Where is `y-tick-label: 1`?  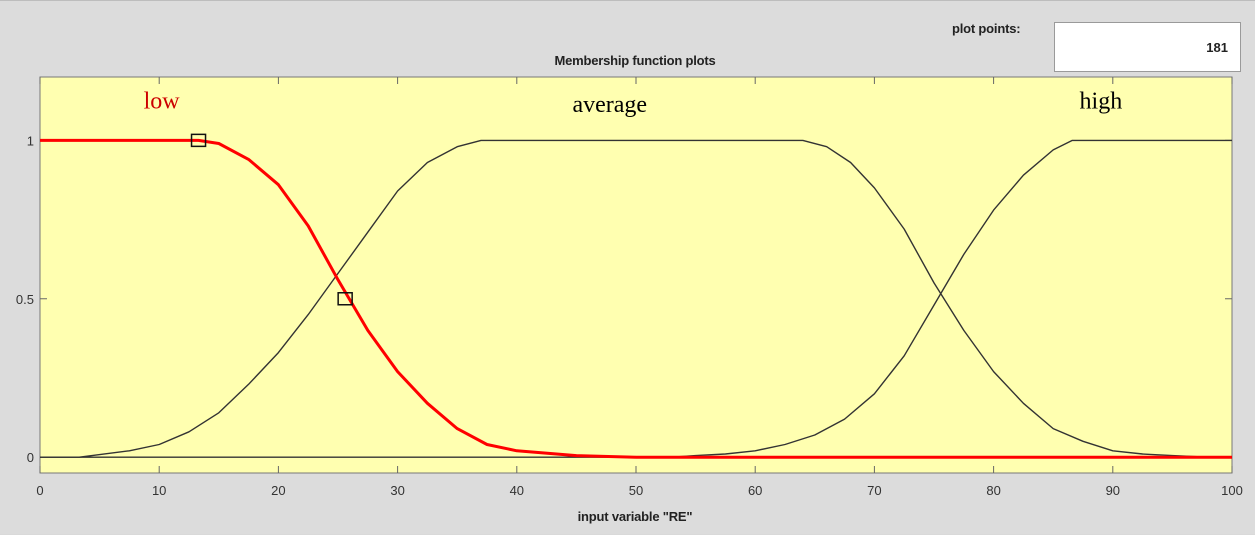
y-tick-label: 1 is located at coordinates (30, 140).